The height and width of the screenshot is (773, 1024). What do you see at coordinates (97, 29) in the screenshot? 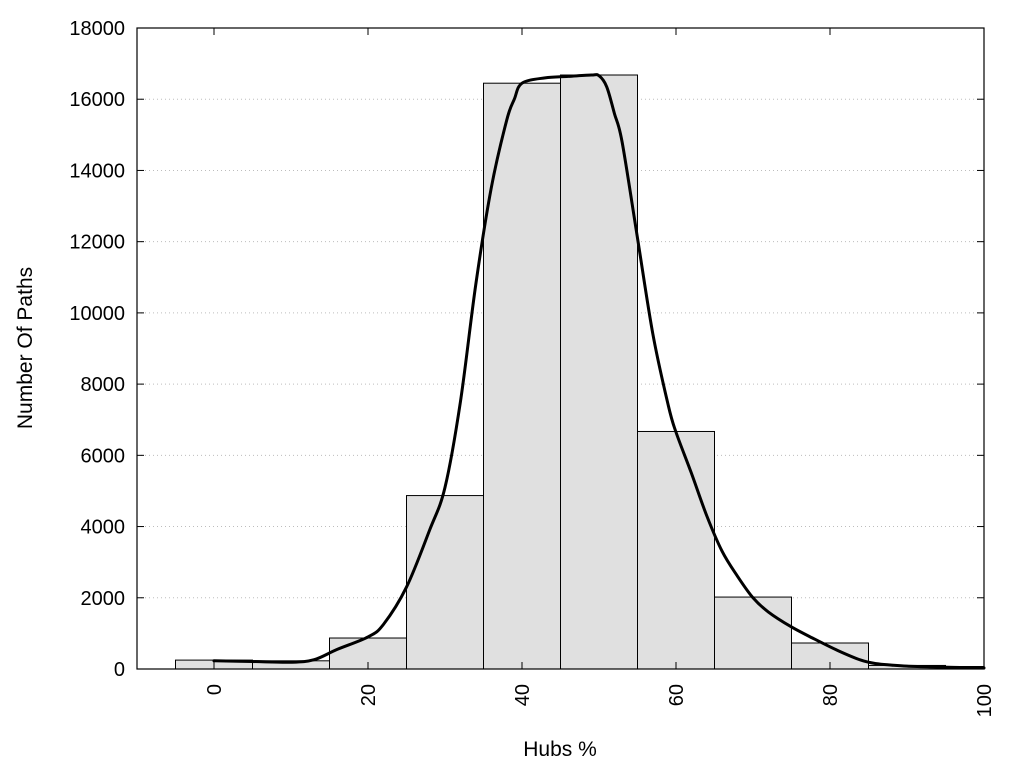
I see `y-tick-label: 18000` at bounding box center [97, 29].